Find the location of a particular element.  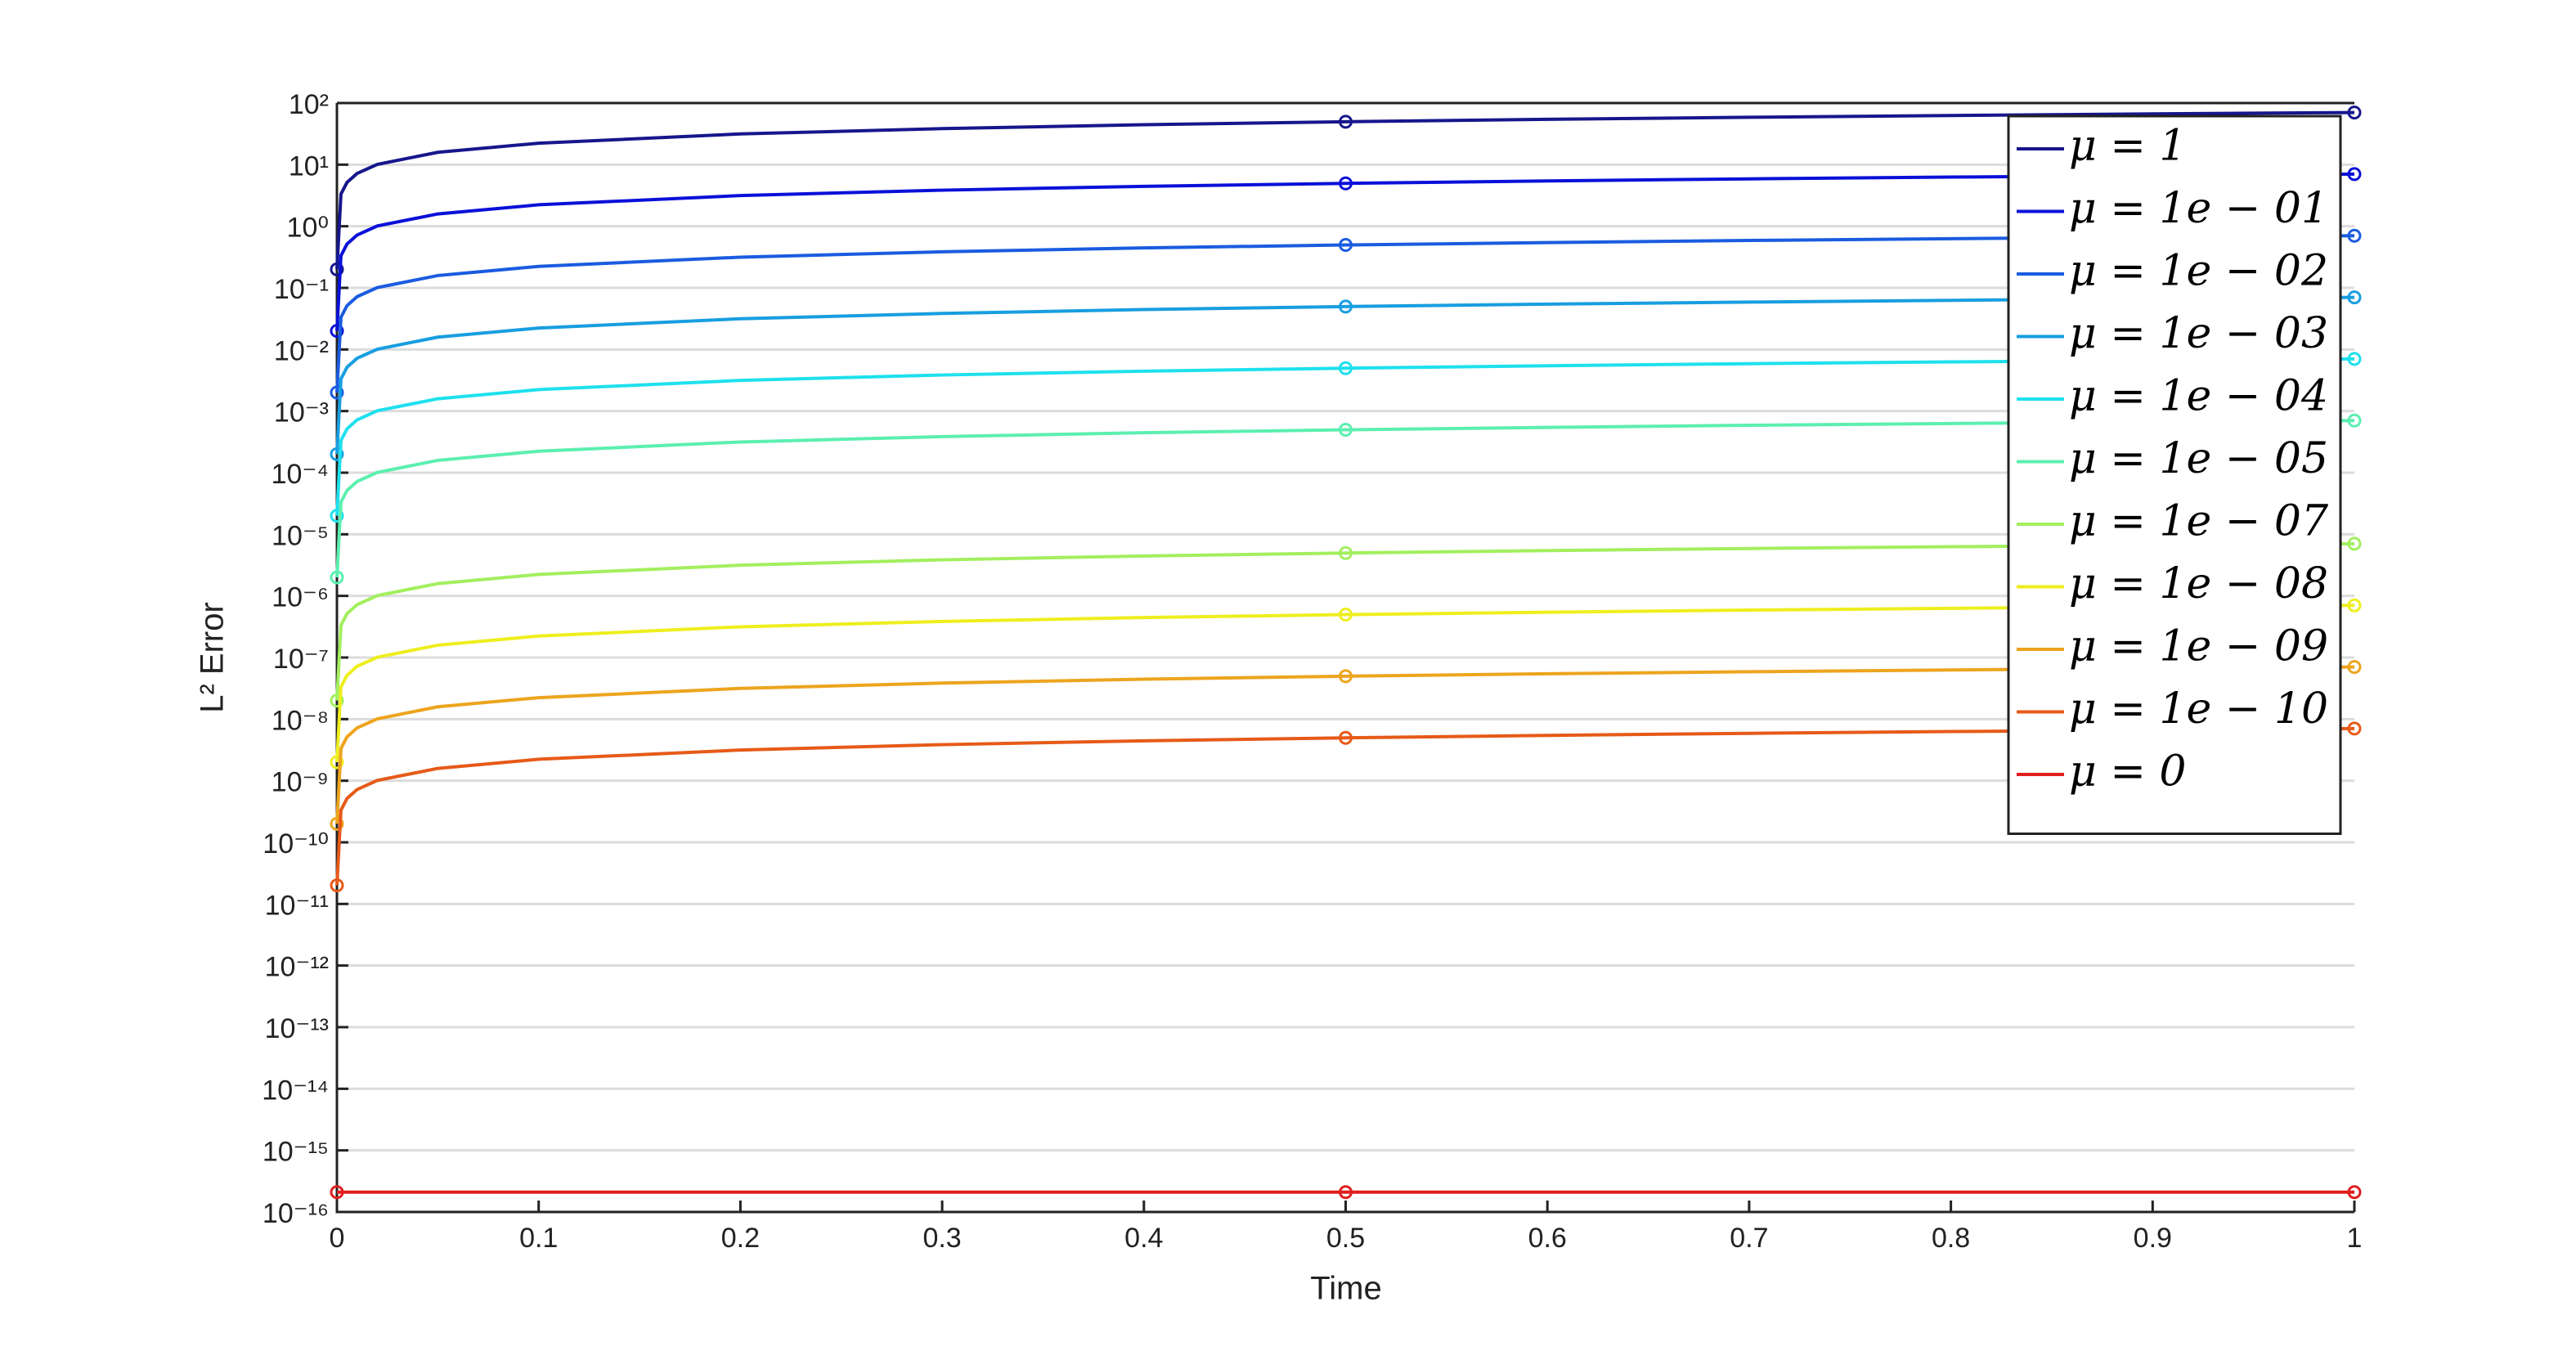

y-tick-label: 10⁻⁵ is located at coordinates (300, 535).